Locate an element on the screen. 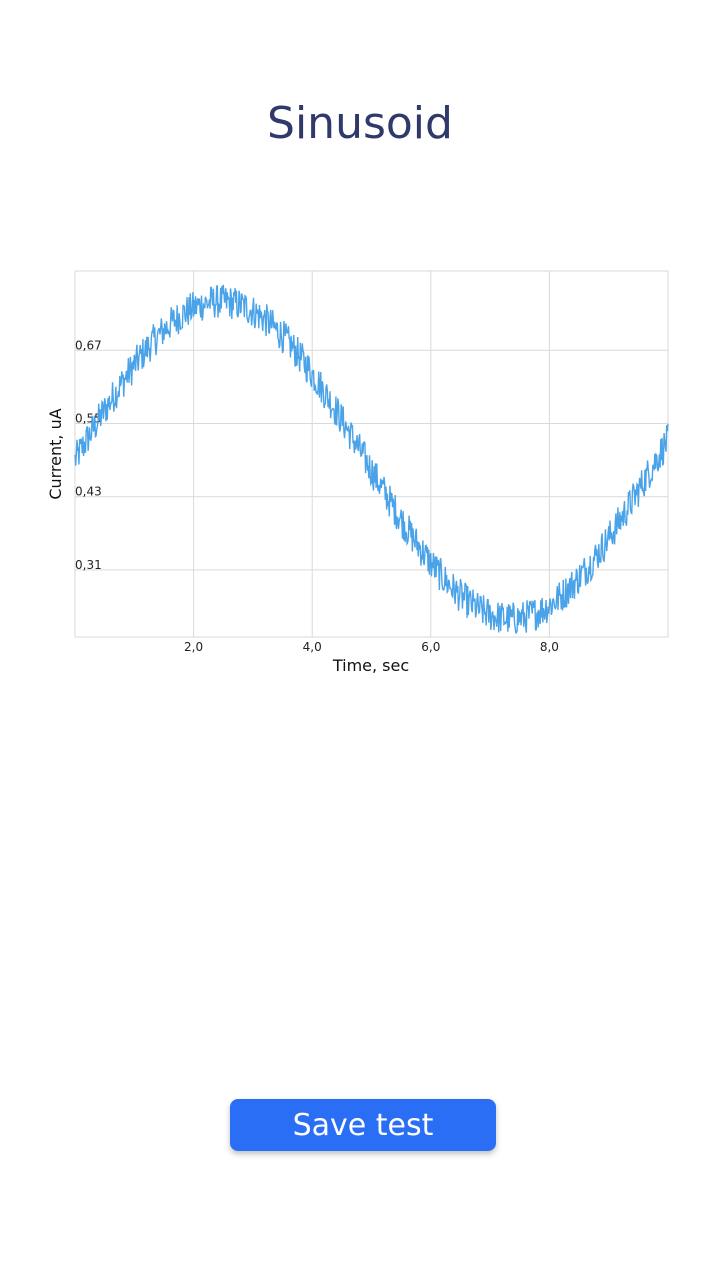  y-axis-ticks: 0,310,430,550,67 is located at coordinates (88, 455).